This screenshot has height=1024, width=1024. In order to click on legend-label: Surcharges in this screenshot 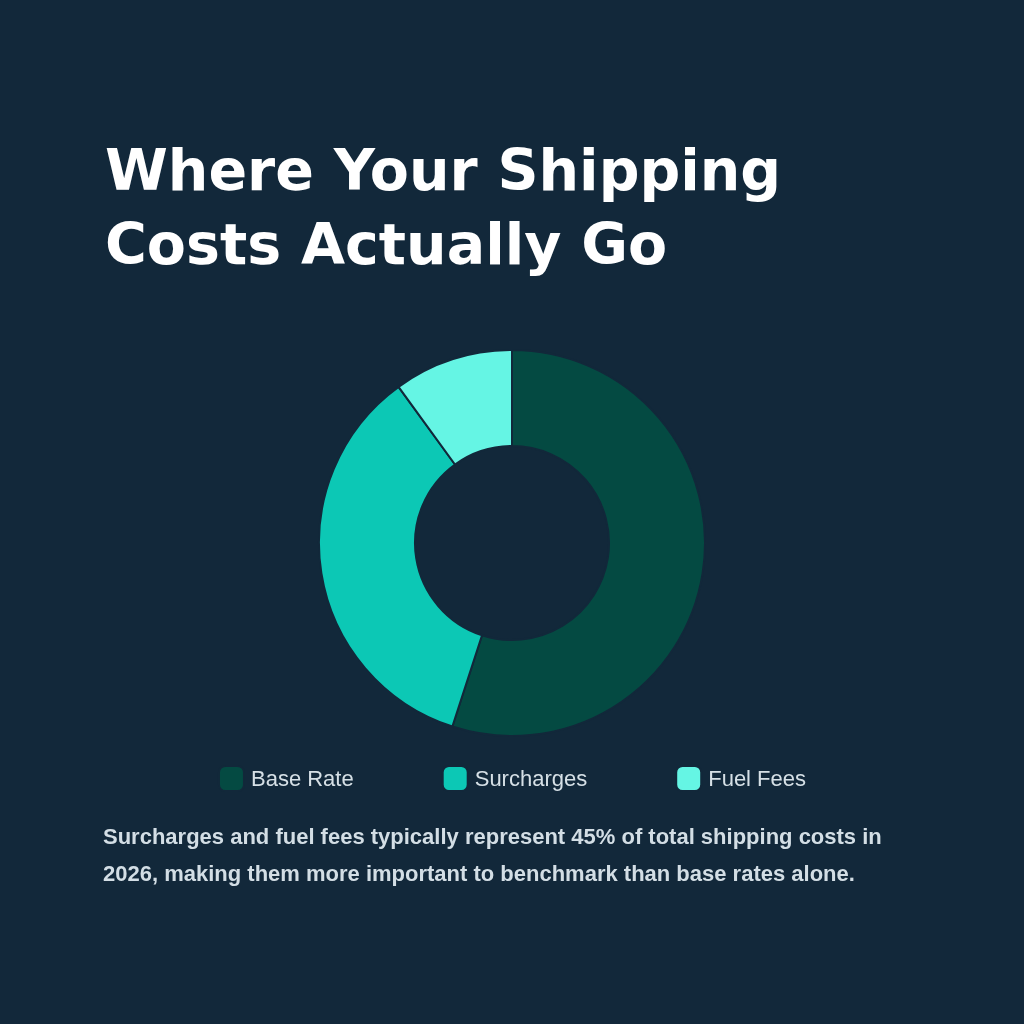, I will do `click(531, 778)`.